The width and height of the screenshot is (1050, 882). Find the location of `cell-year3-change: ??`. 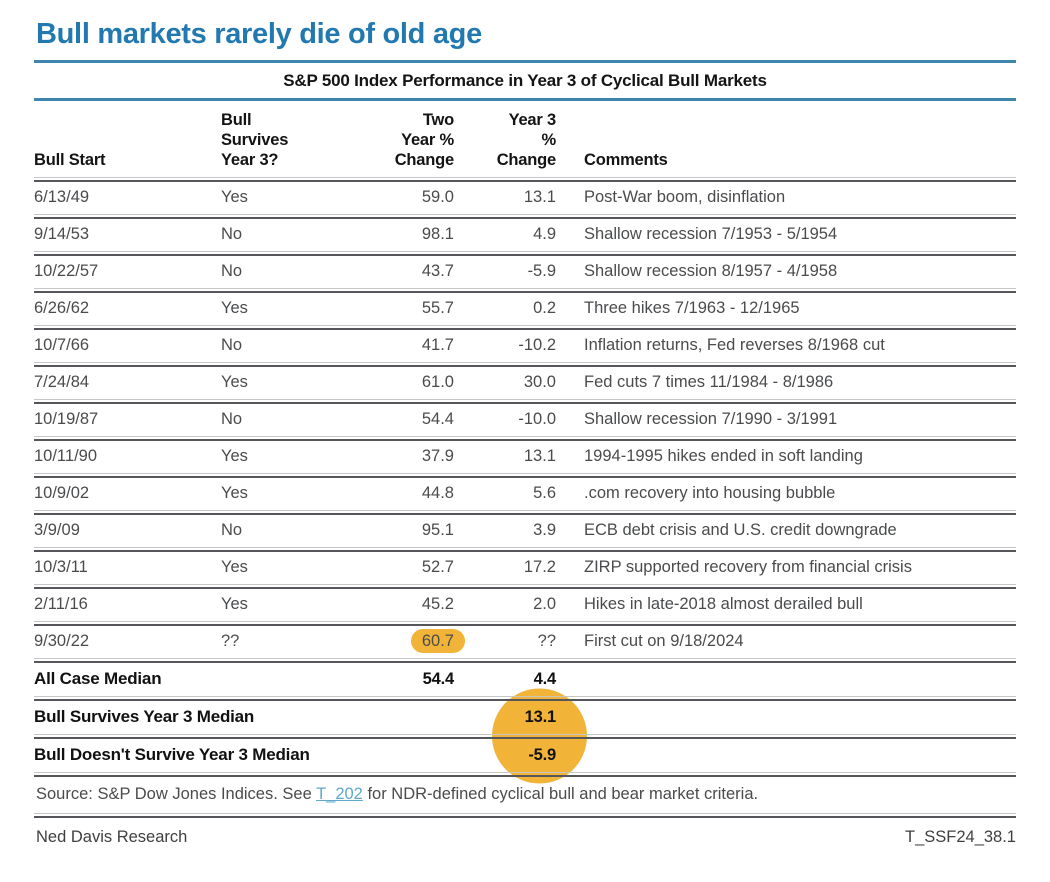

cell-year3-change: ?? is located at coordinates (505, 642).